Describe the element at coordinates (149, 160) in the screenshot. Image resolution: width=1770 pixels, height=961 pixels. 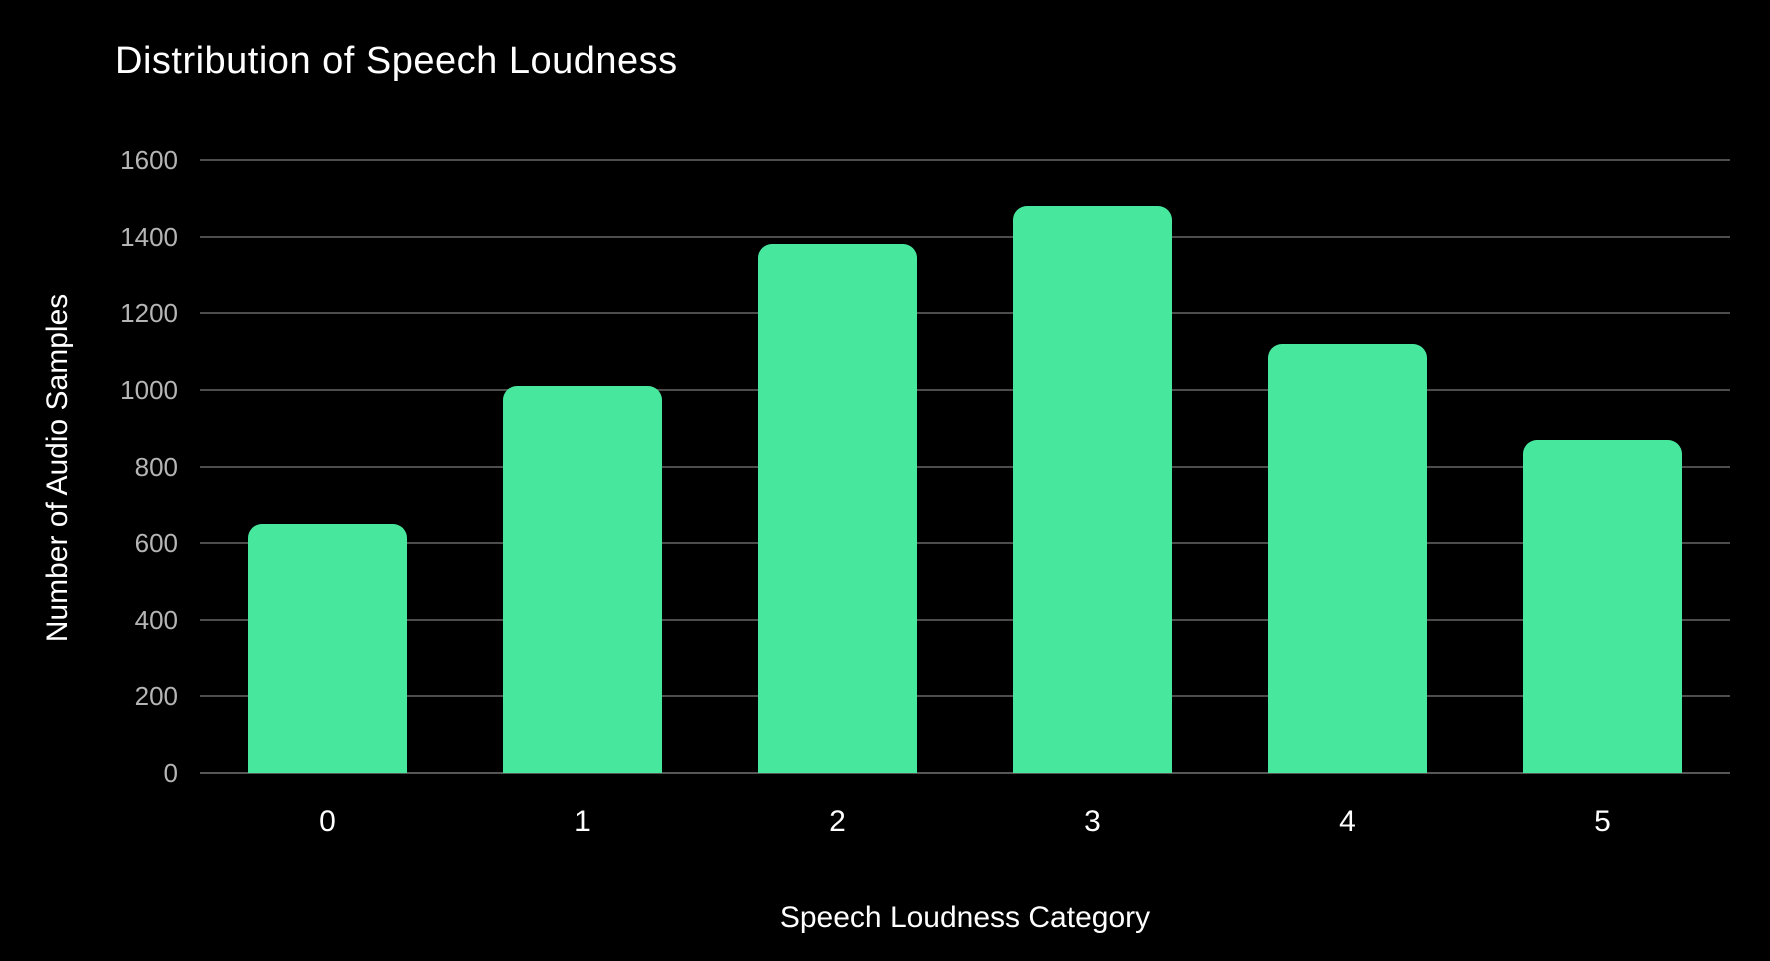
I see `y-axis-tick-label: 1600` at that location.